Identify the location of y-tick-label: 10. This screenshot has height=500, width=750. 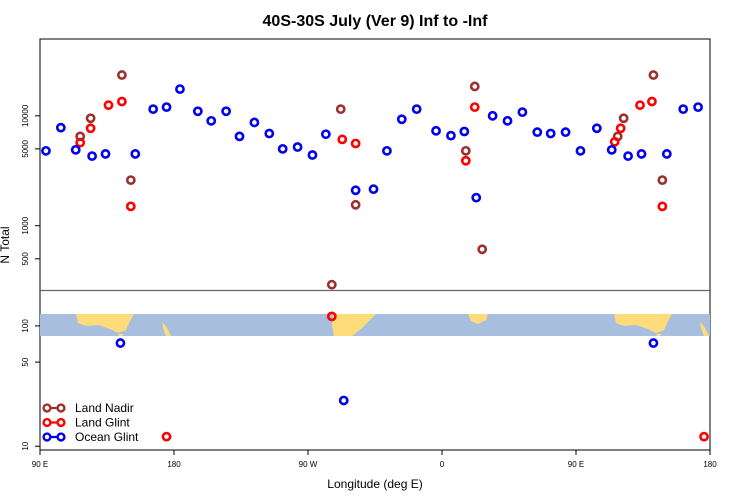
(25, 445).